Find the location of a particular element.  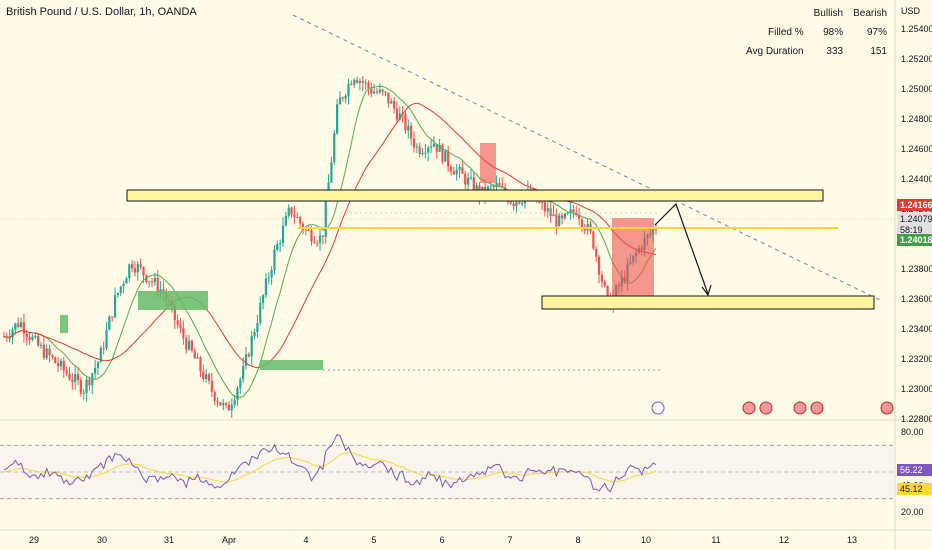

date-tick-label: 13 is located at coordinates (852, 540).